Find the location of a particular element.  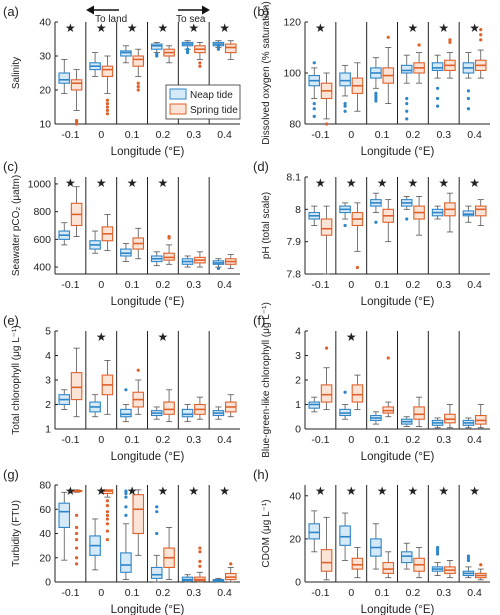

legend-swatch-neap is located at coordinates (178, 94).